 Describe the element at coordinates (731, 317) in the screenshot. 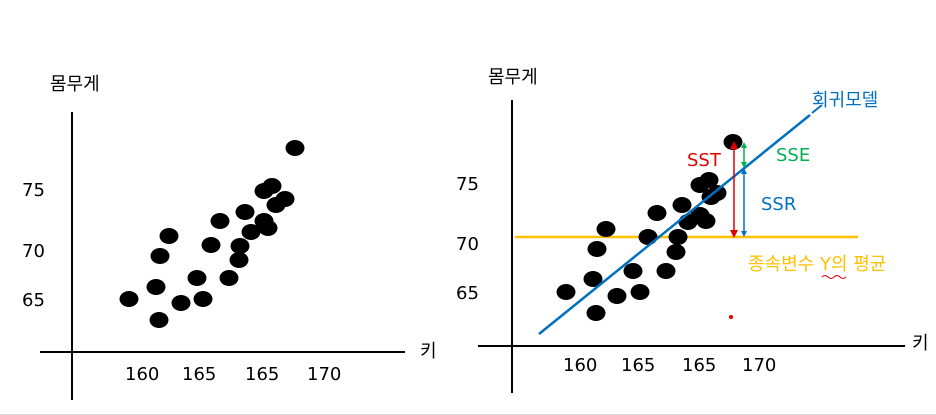

I see `stray-dot` at that location.